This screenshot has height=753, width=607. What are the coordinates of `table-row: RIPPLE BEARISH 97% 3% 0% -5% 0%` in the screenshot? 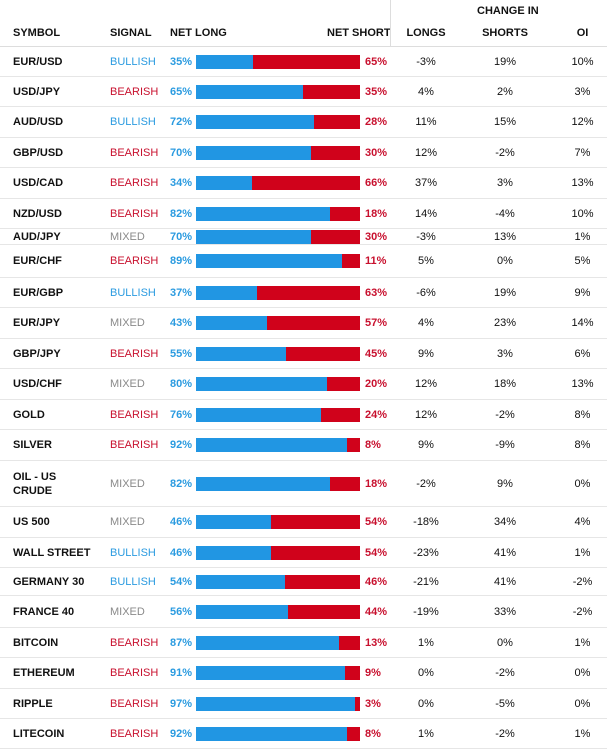 It's located at (303, 704).